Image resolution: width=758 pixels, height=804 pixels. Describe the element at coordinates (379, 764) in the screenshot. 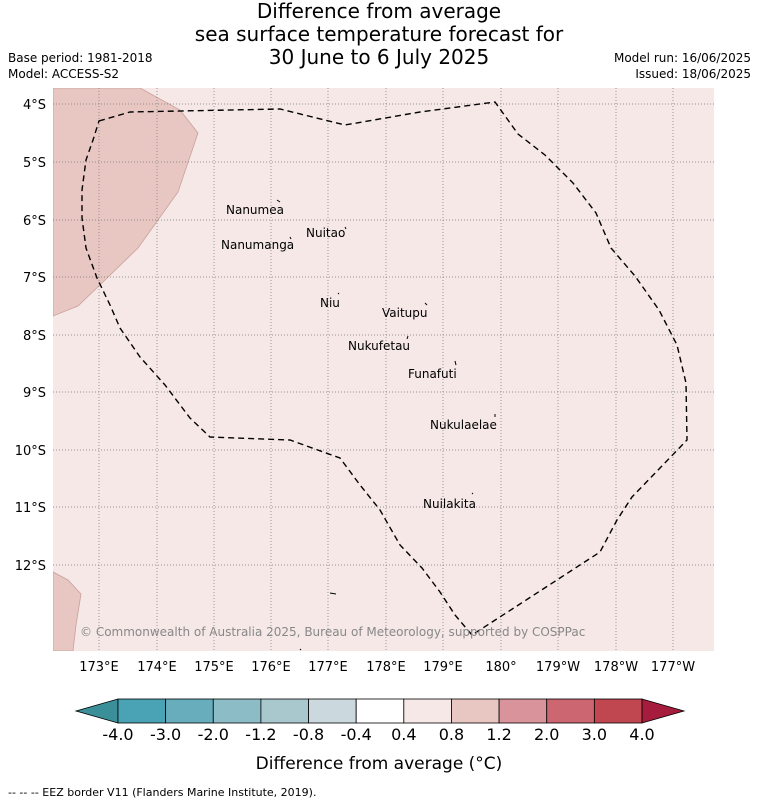

I see `colorbar-title: Difference from average (°C)` at that location.